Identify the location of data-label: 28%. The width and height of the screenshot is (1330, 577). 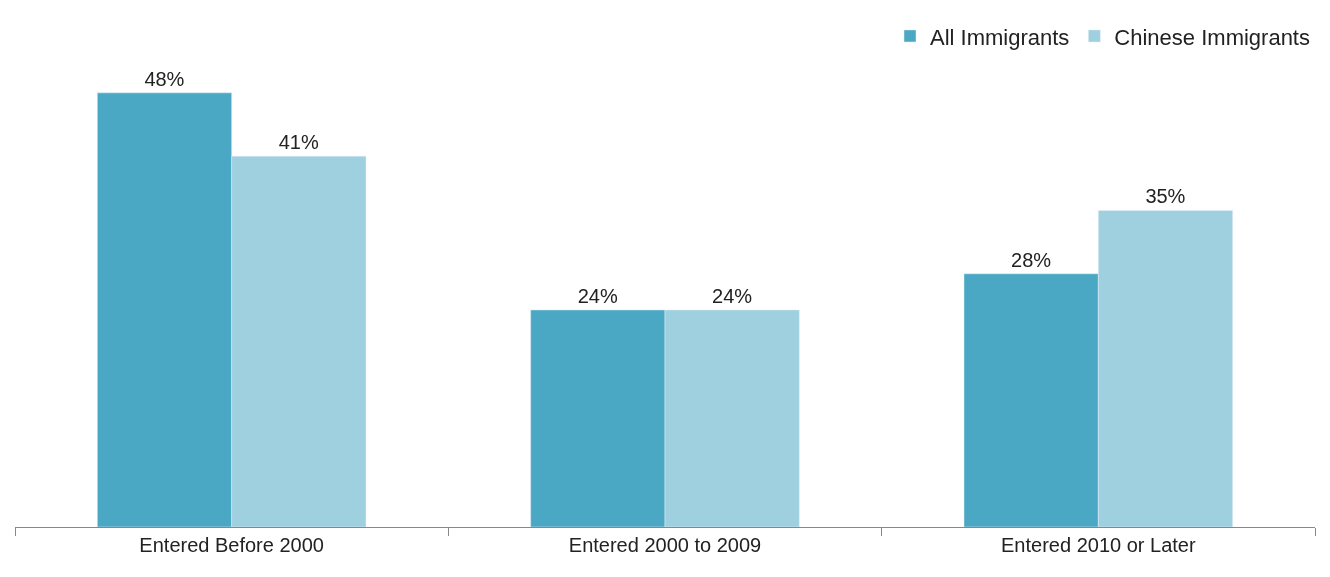
(1031, 259).